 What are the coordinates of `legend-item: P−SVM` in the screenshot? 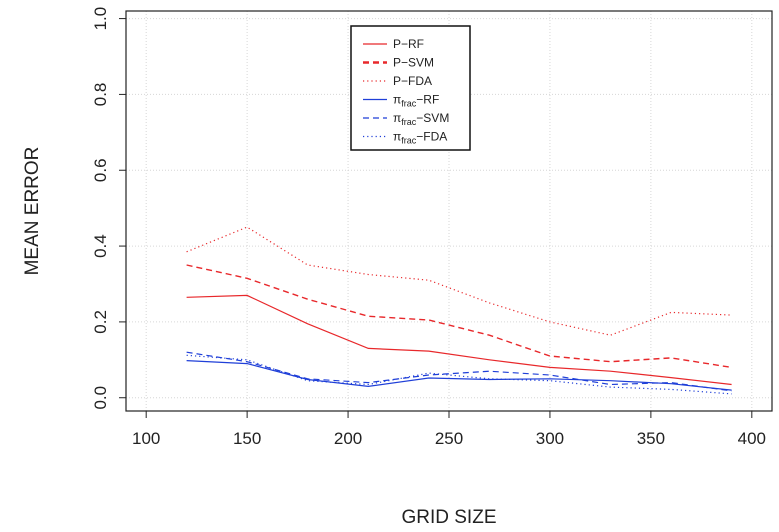 It's located at (398, 63).